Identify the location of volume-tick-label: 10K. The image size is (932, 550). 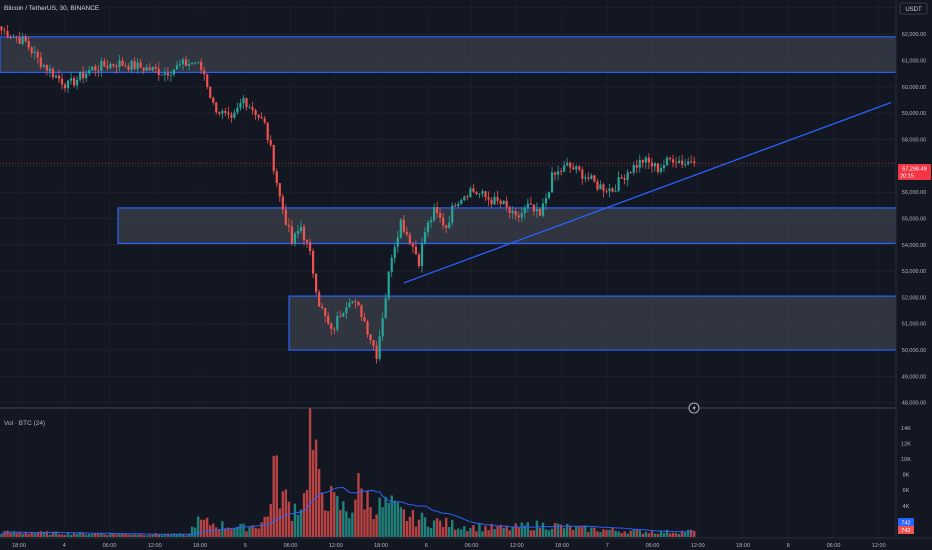
(906, 460).